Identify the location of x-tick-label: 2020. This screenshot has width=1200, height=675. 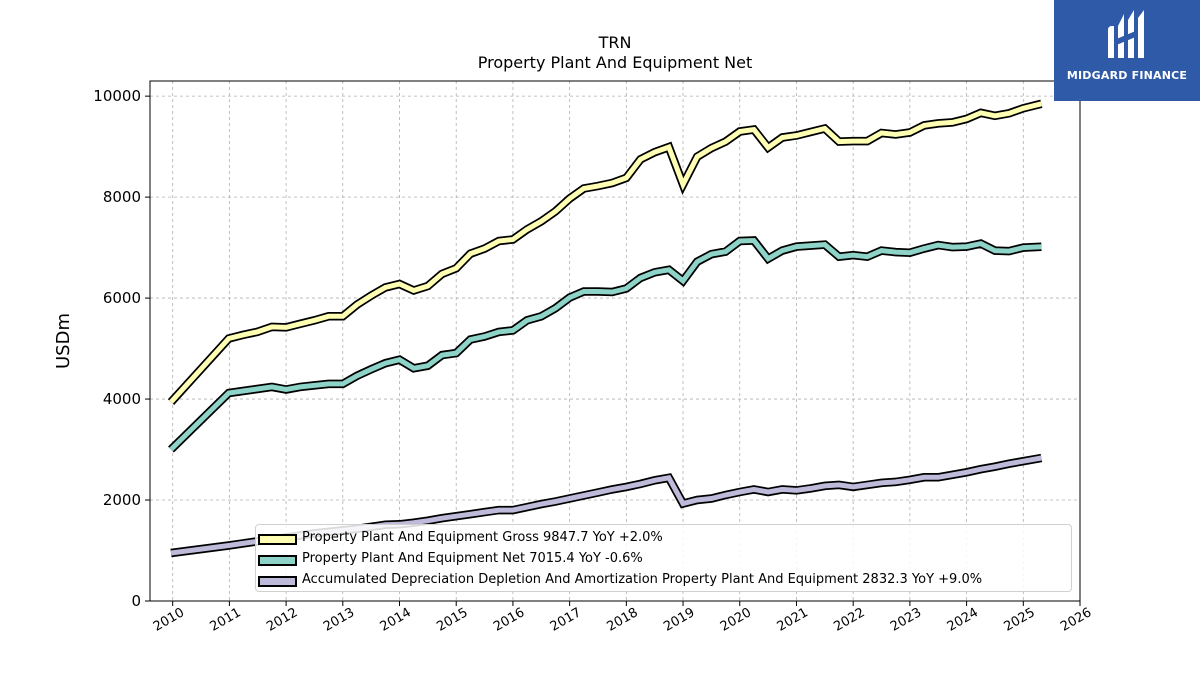
(736, 620).